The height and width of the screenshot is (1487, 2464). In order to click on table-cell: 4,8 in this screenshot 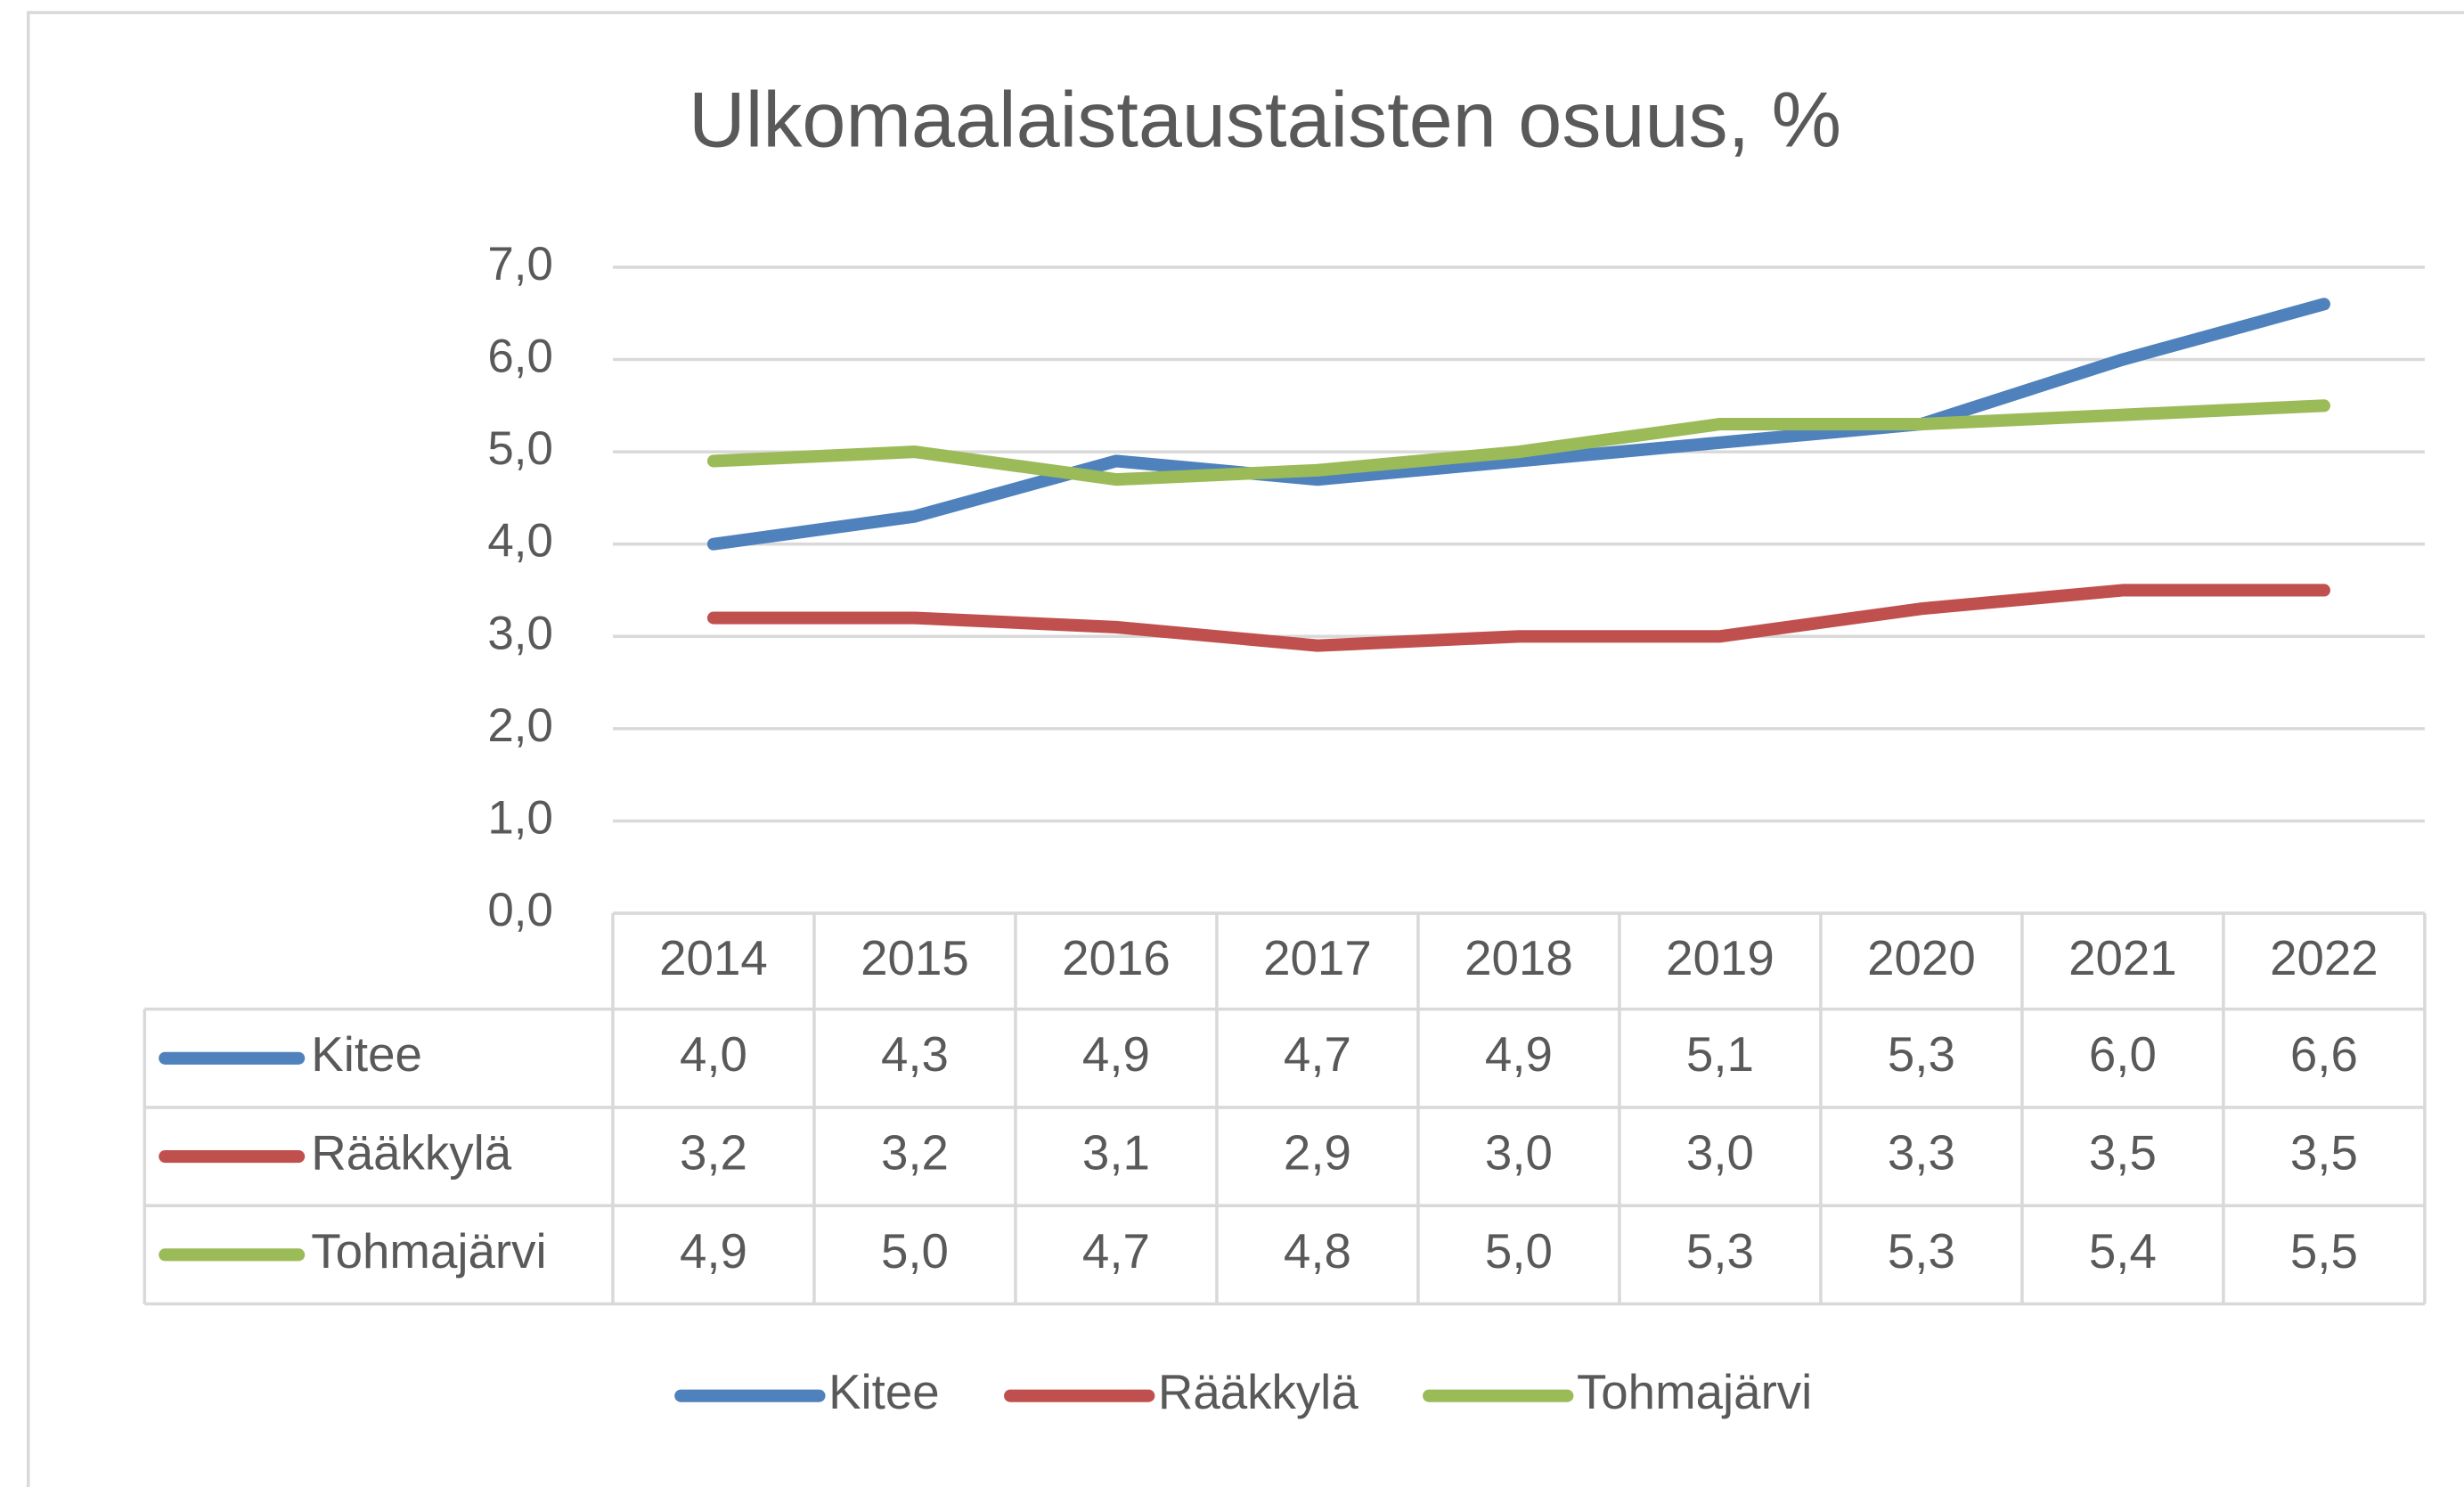, I will do `click(1318, 1251)`.